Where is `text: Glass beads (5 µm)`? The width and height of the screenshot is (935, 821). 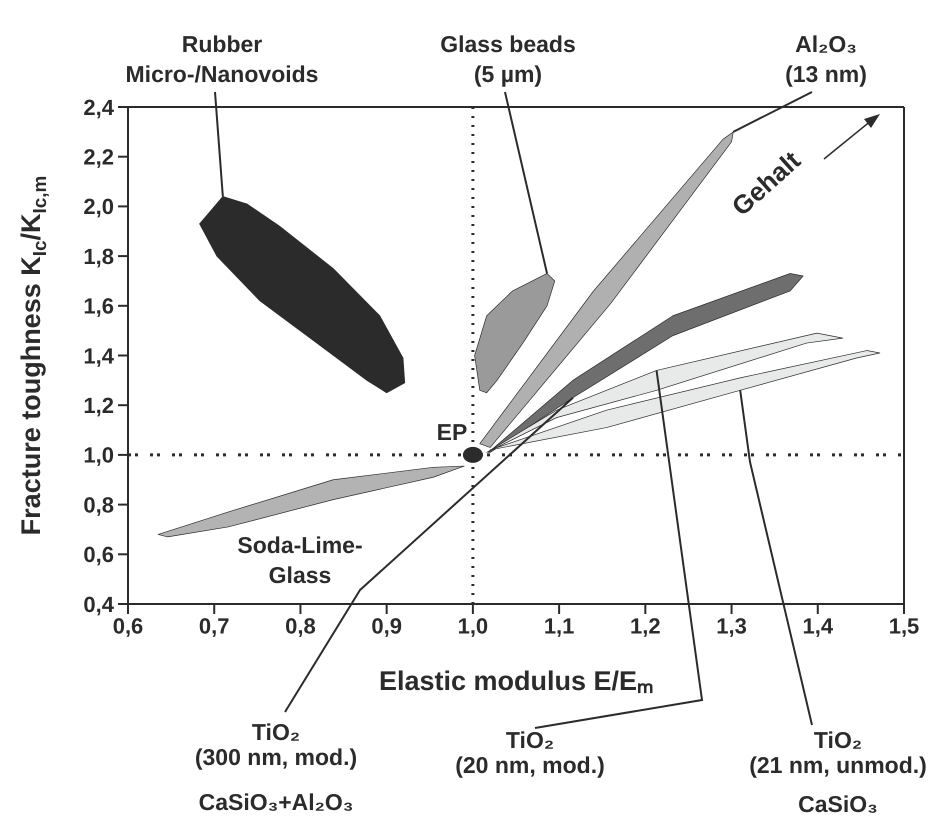
text: Glass beads (5 µm) is located at coordinates (508, 59).